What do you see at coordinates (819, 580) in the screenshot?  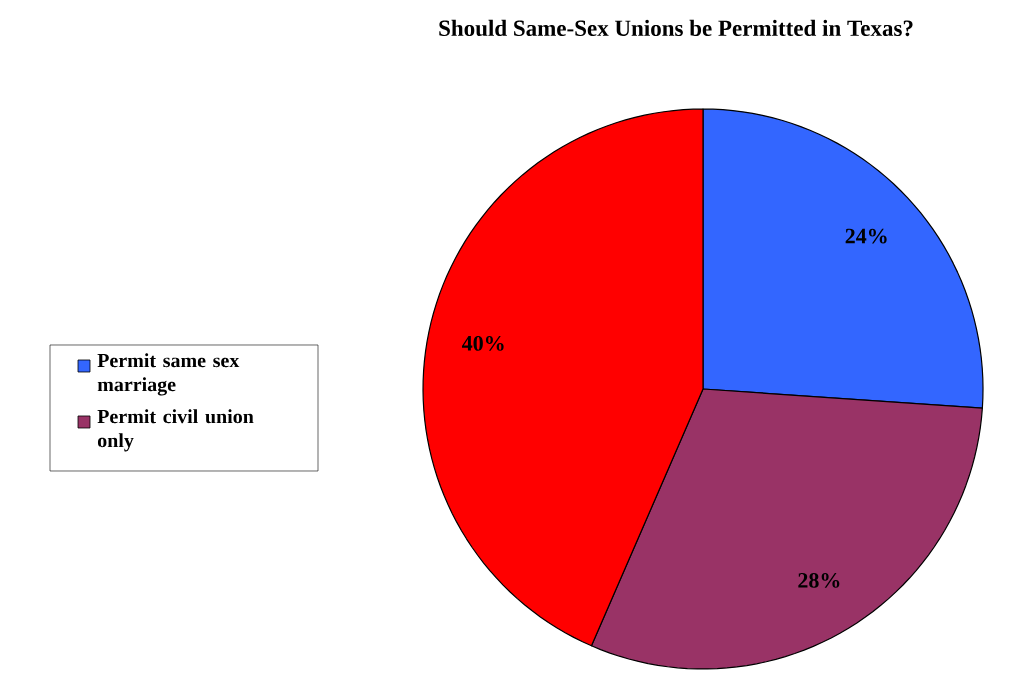 I see `data-label: 28%` at bounding box center [819, 580].